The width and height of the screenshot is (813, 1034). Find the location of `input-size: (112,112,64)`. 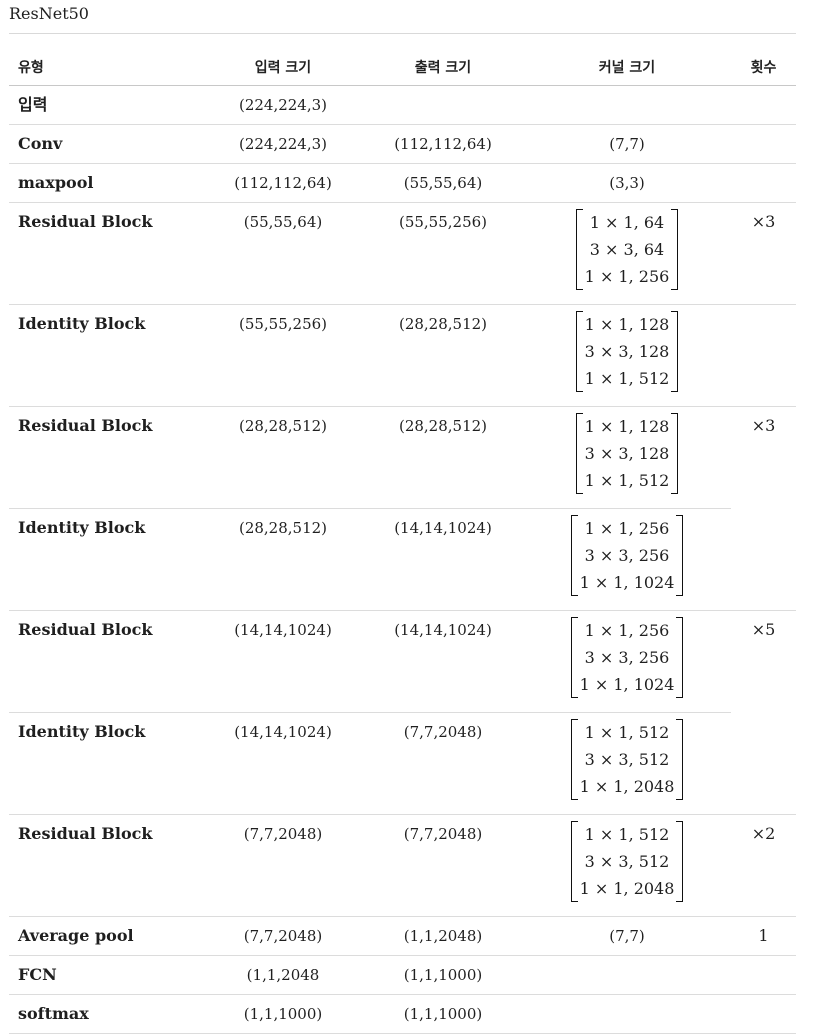

input-size: (112,112,64) is located at coordinates (283, 183).